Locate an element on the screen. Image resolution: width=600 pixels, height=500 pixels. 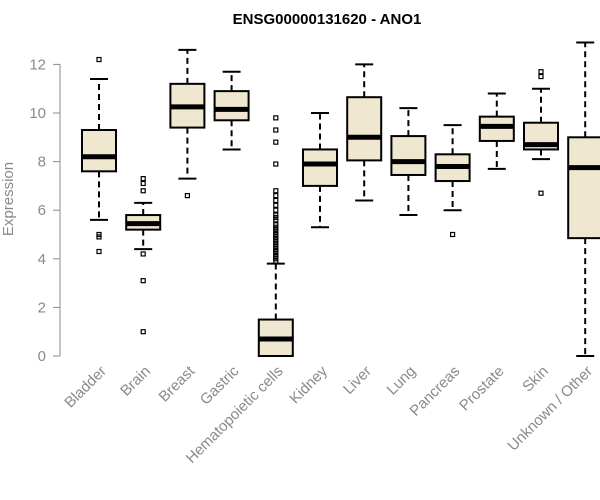
y-tick-label: 12 is located at coordinates (37, 64).